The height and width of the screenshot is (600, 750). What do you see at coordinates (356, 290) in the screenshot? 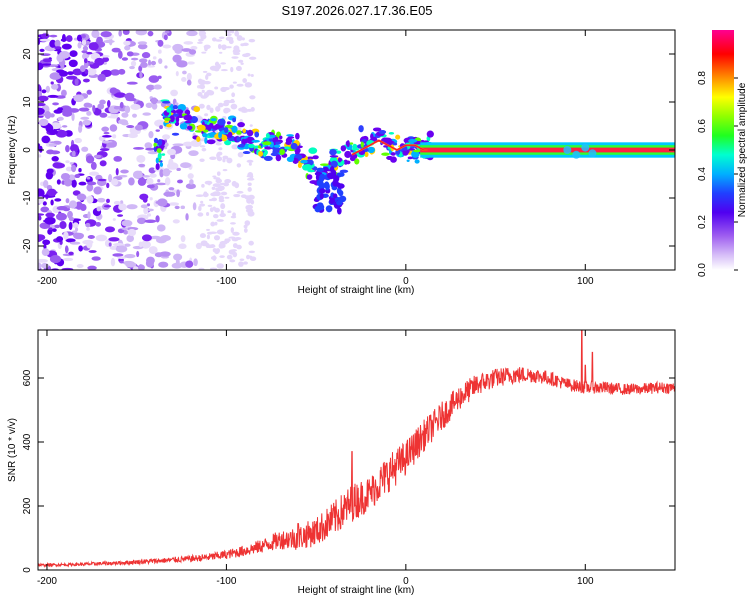
I see `spectrogram-xlabel: Height of straight line (km)` at bounding box center [356, 290].